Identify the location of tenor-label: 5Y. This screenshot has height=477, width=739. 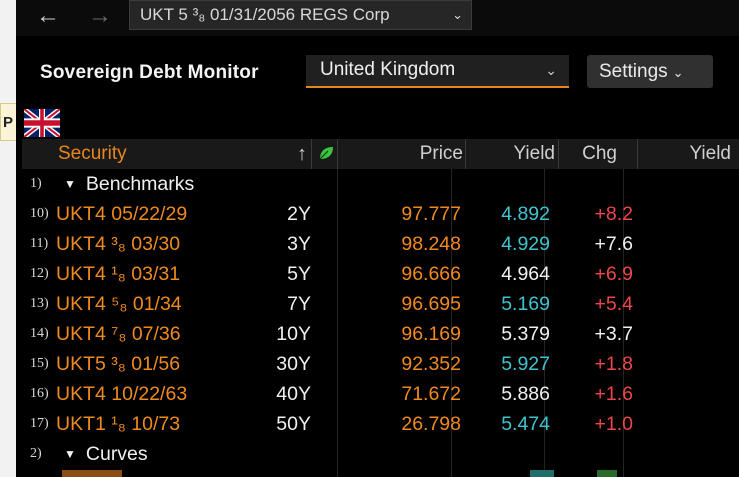
(299, 274).